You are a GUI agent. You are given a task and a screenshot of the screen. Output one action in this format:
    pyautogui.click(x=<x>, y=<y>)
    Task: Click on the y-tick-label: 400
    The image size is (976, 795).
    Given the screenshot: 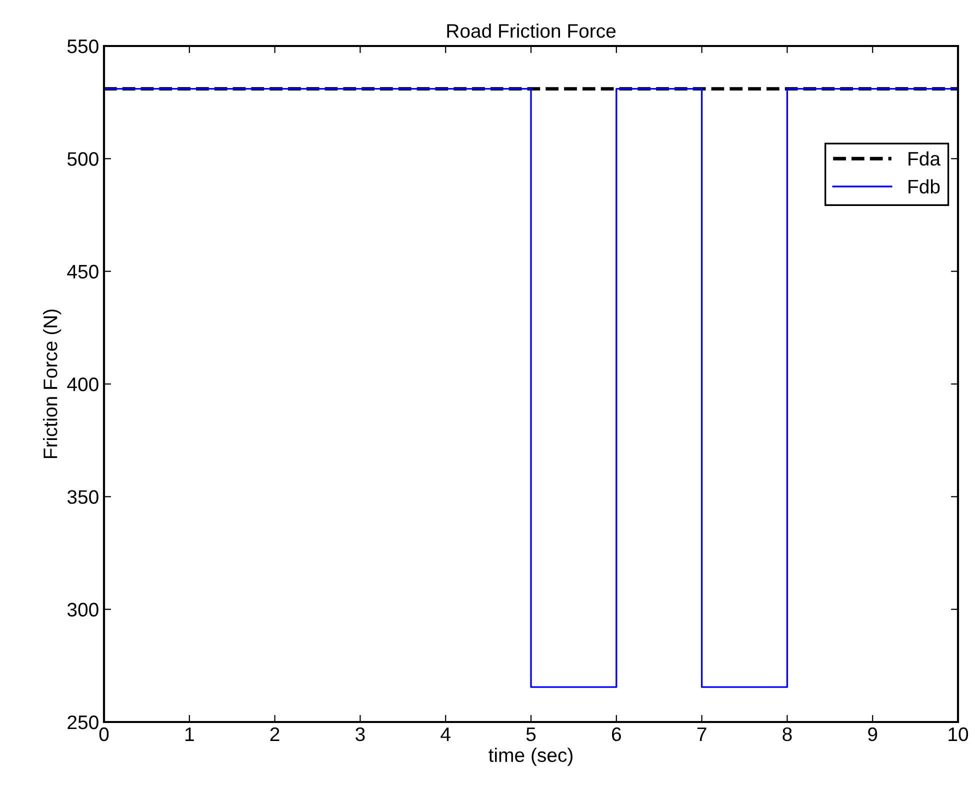 What is the action you would take?
    pyautogui.click(x=82, y=384)
    